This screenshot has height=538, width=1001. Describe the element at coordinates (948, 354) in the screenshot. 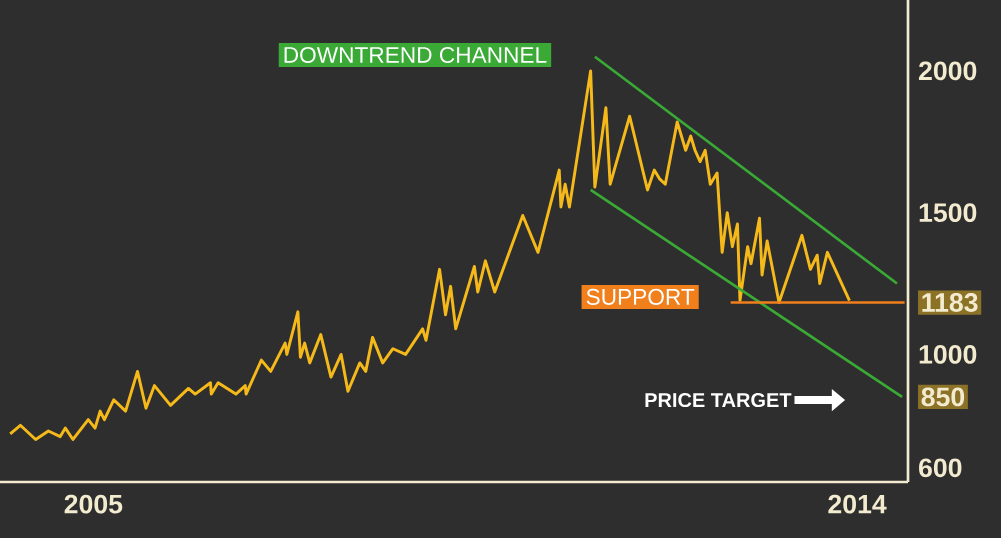

I see `y-tick-label: 1000` at that location.